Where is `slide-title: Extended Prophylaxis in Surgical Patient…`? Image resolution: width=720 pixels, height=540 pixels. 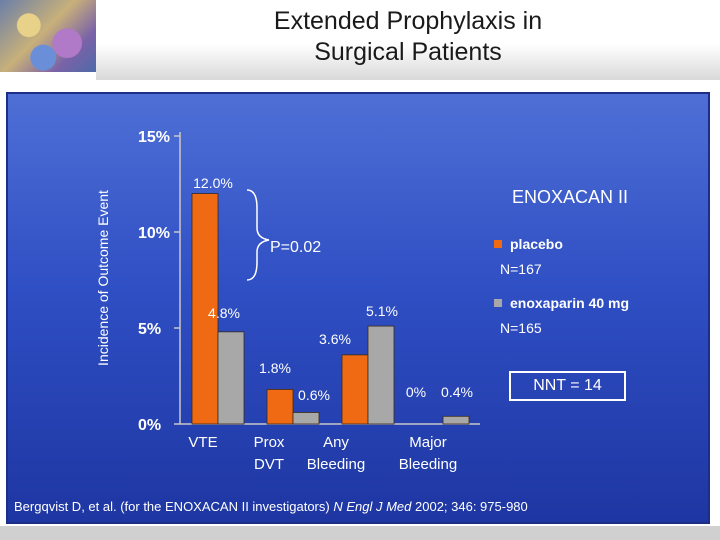 slide-title: Extended Prophylaxis in Surgical Patient… is located at coordinates (408, 37).